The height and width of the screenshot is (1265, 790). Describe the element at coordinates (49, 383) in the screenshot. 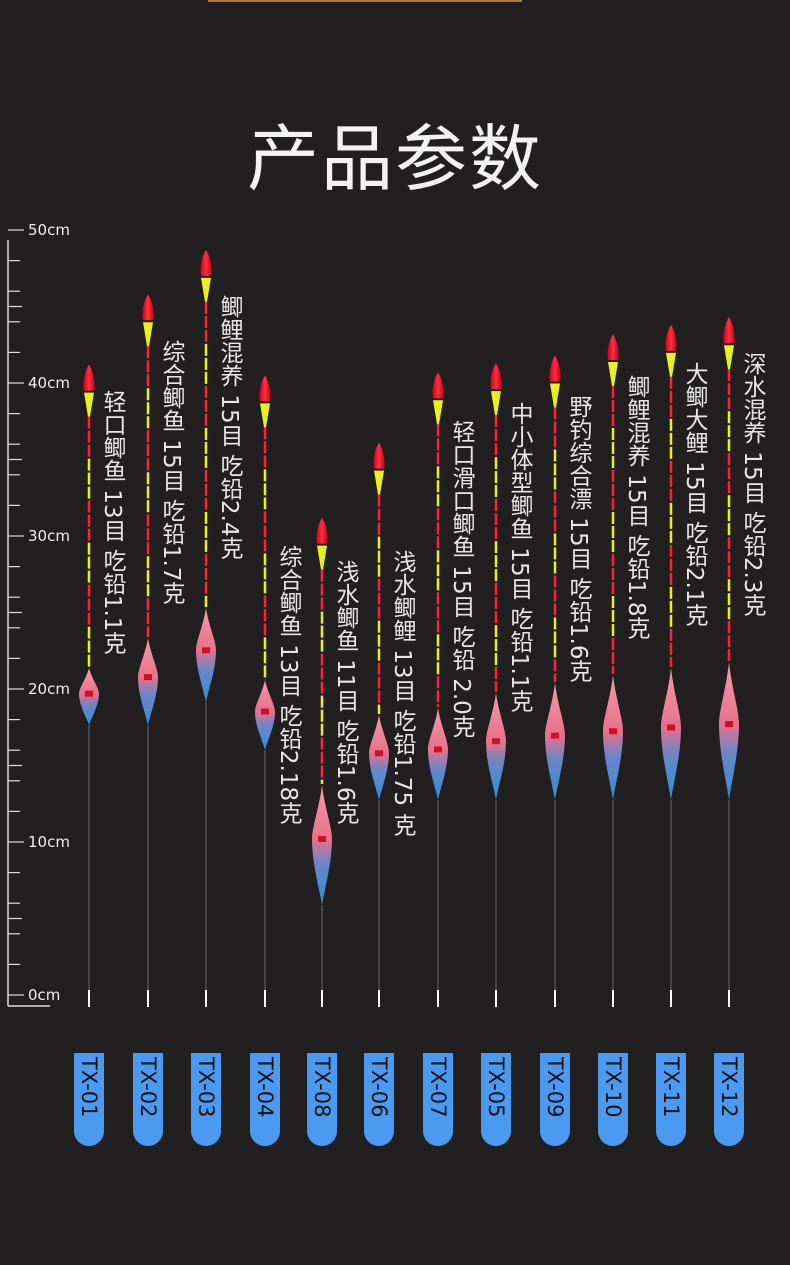

I see `scale-label: 40cm` at that location.